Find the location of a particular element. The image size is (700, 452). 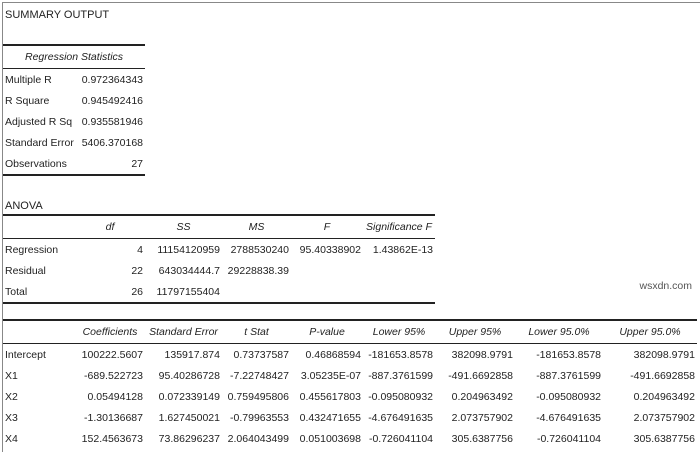

row-label: Observations is located at coordinates (39, 164).